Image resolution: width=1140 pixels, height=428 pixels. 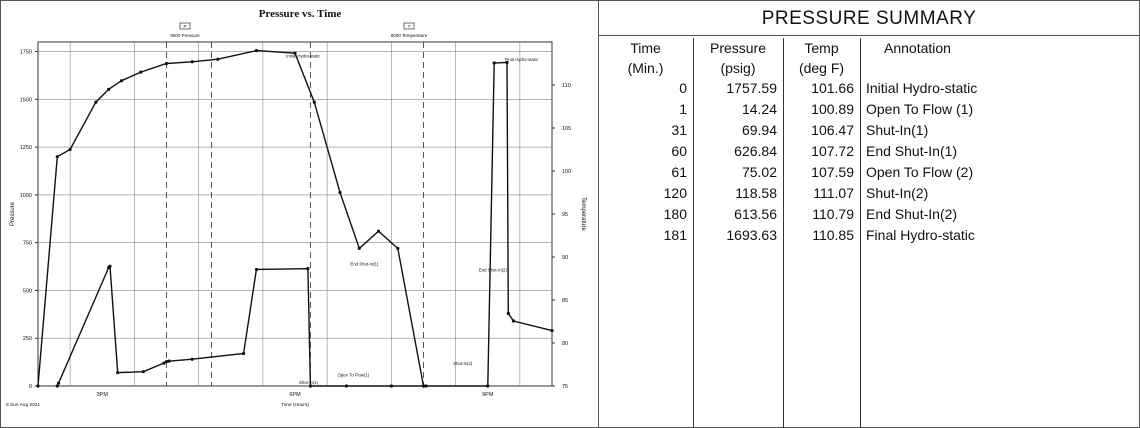 I want to click on y-tick-label: 1750, so click(x=26, y=53).